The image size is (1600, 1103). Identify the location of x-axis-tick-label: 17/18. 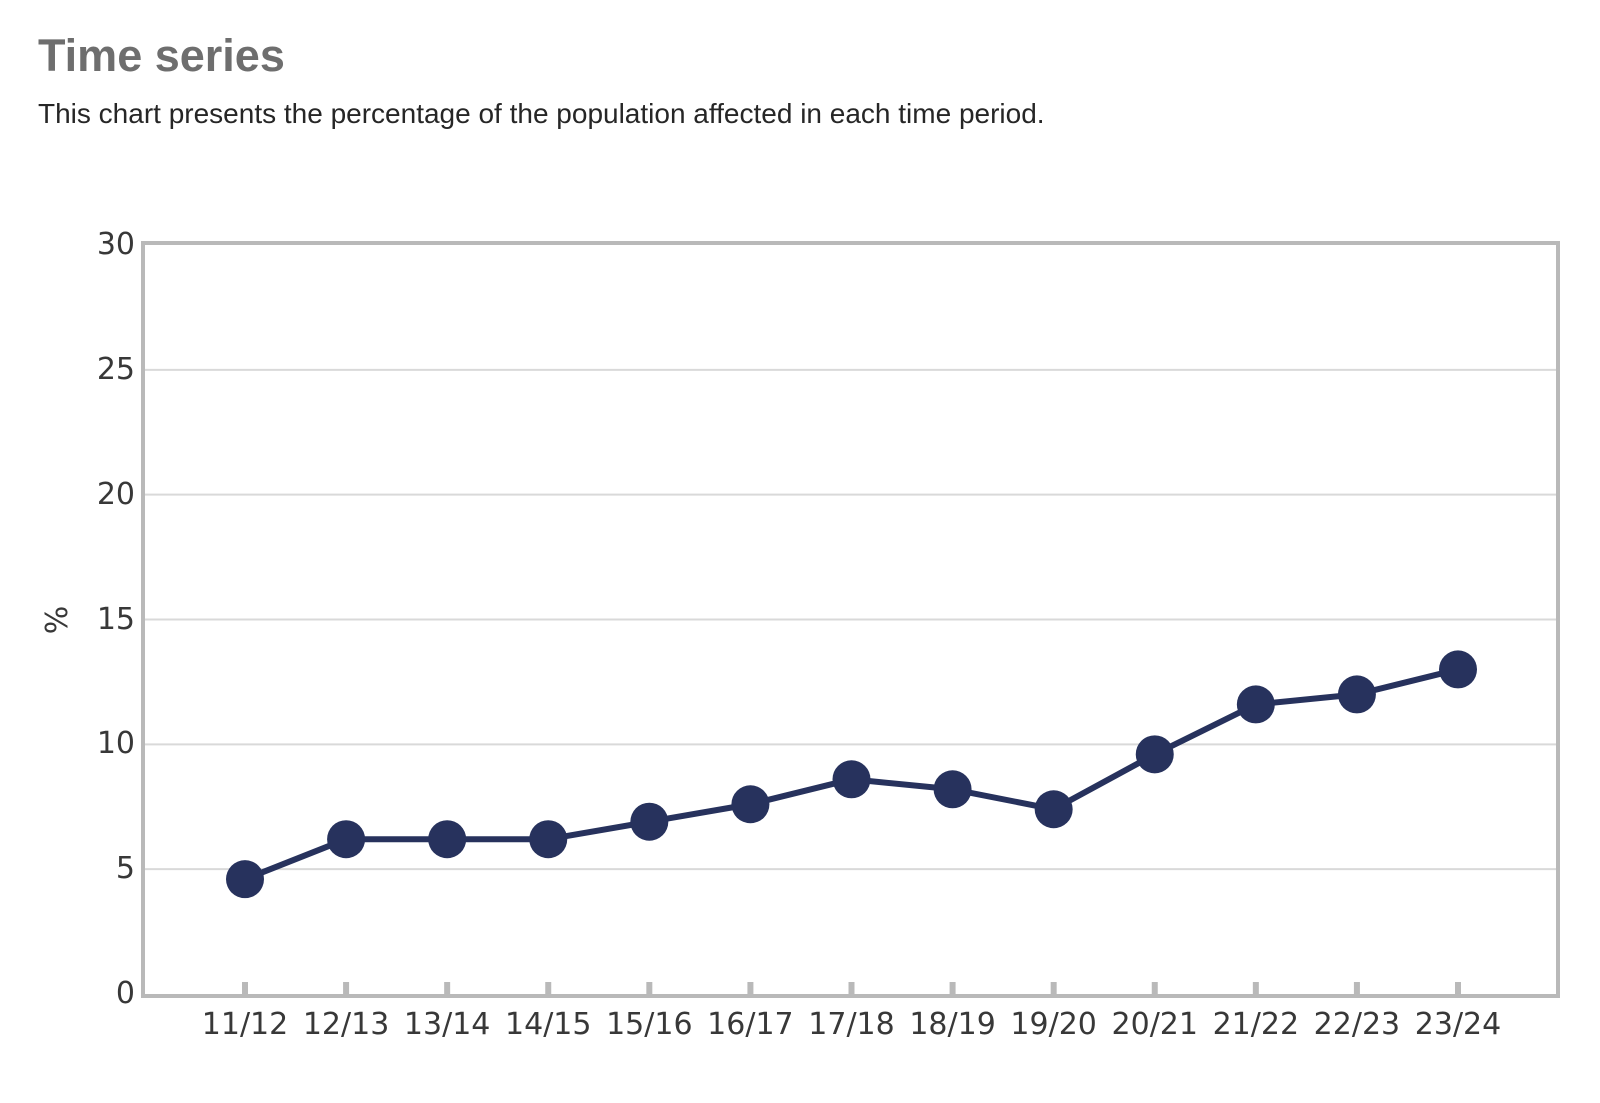
(851, 1024).